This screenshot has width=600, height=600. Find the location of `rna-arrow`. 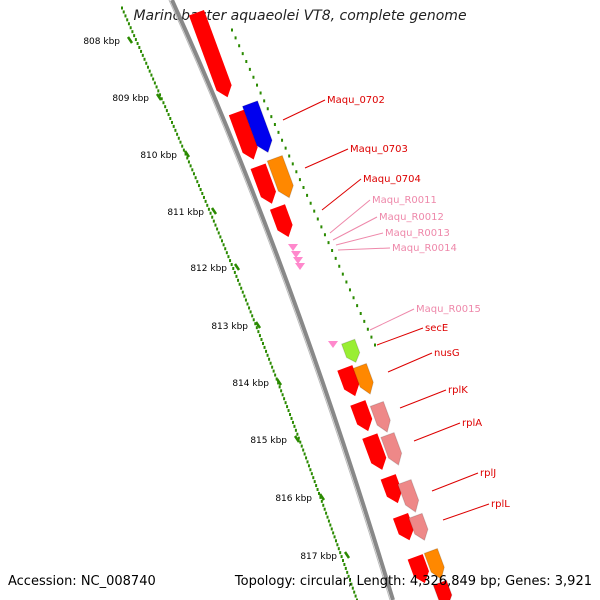

rna-arrow is located at coordinates (298, 260).